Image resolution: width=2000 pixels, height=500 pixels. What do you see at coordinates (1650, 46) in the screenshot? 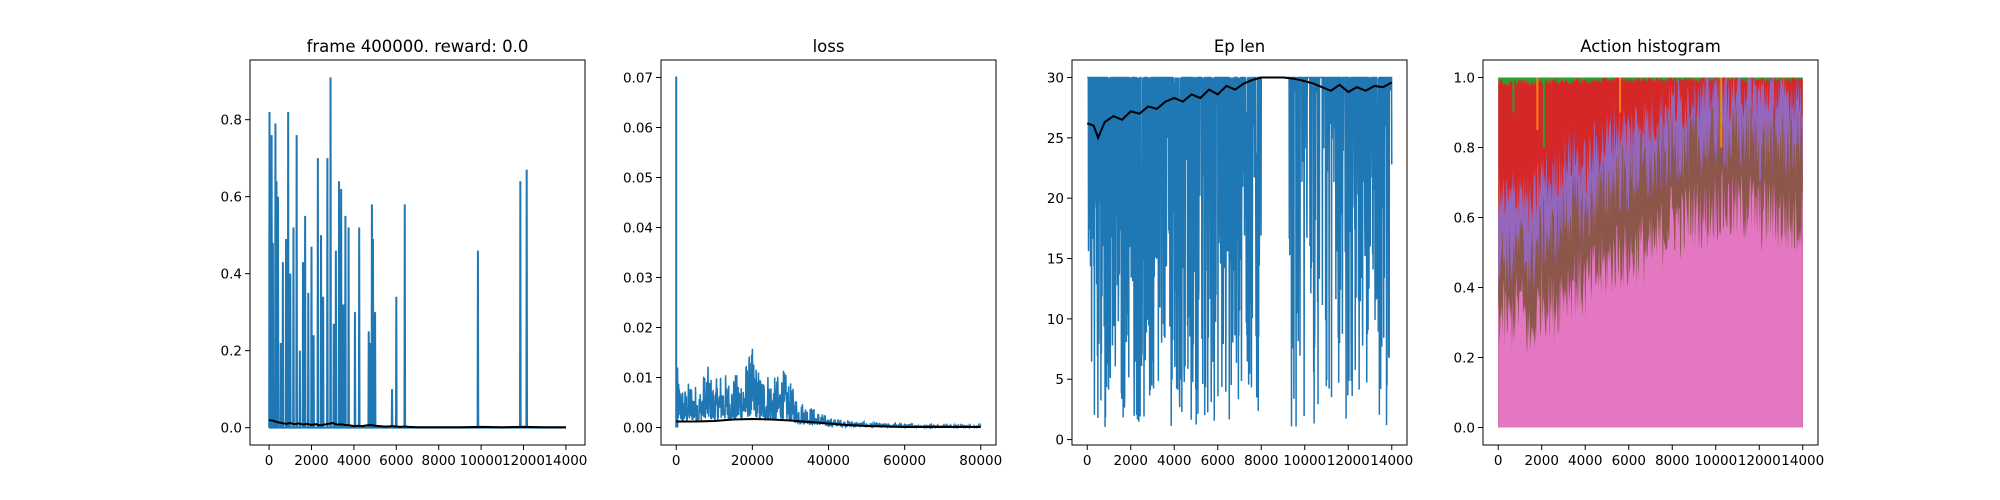
I see `action-histogram-plot-title: Action histogram` at bounding box center [1650, 46].